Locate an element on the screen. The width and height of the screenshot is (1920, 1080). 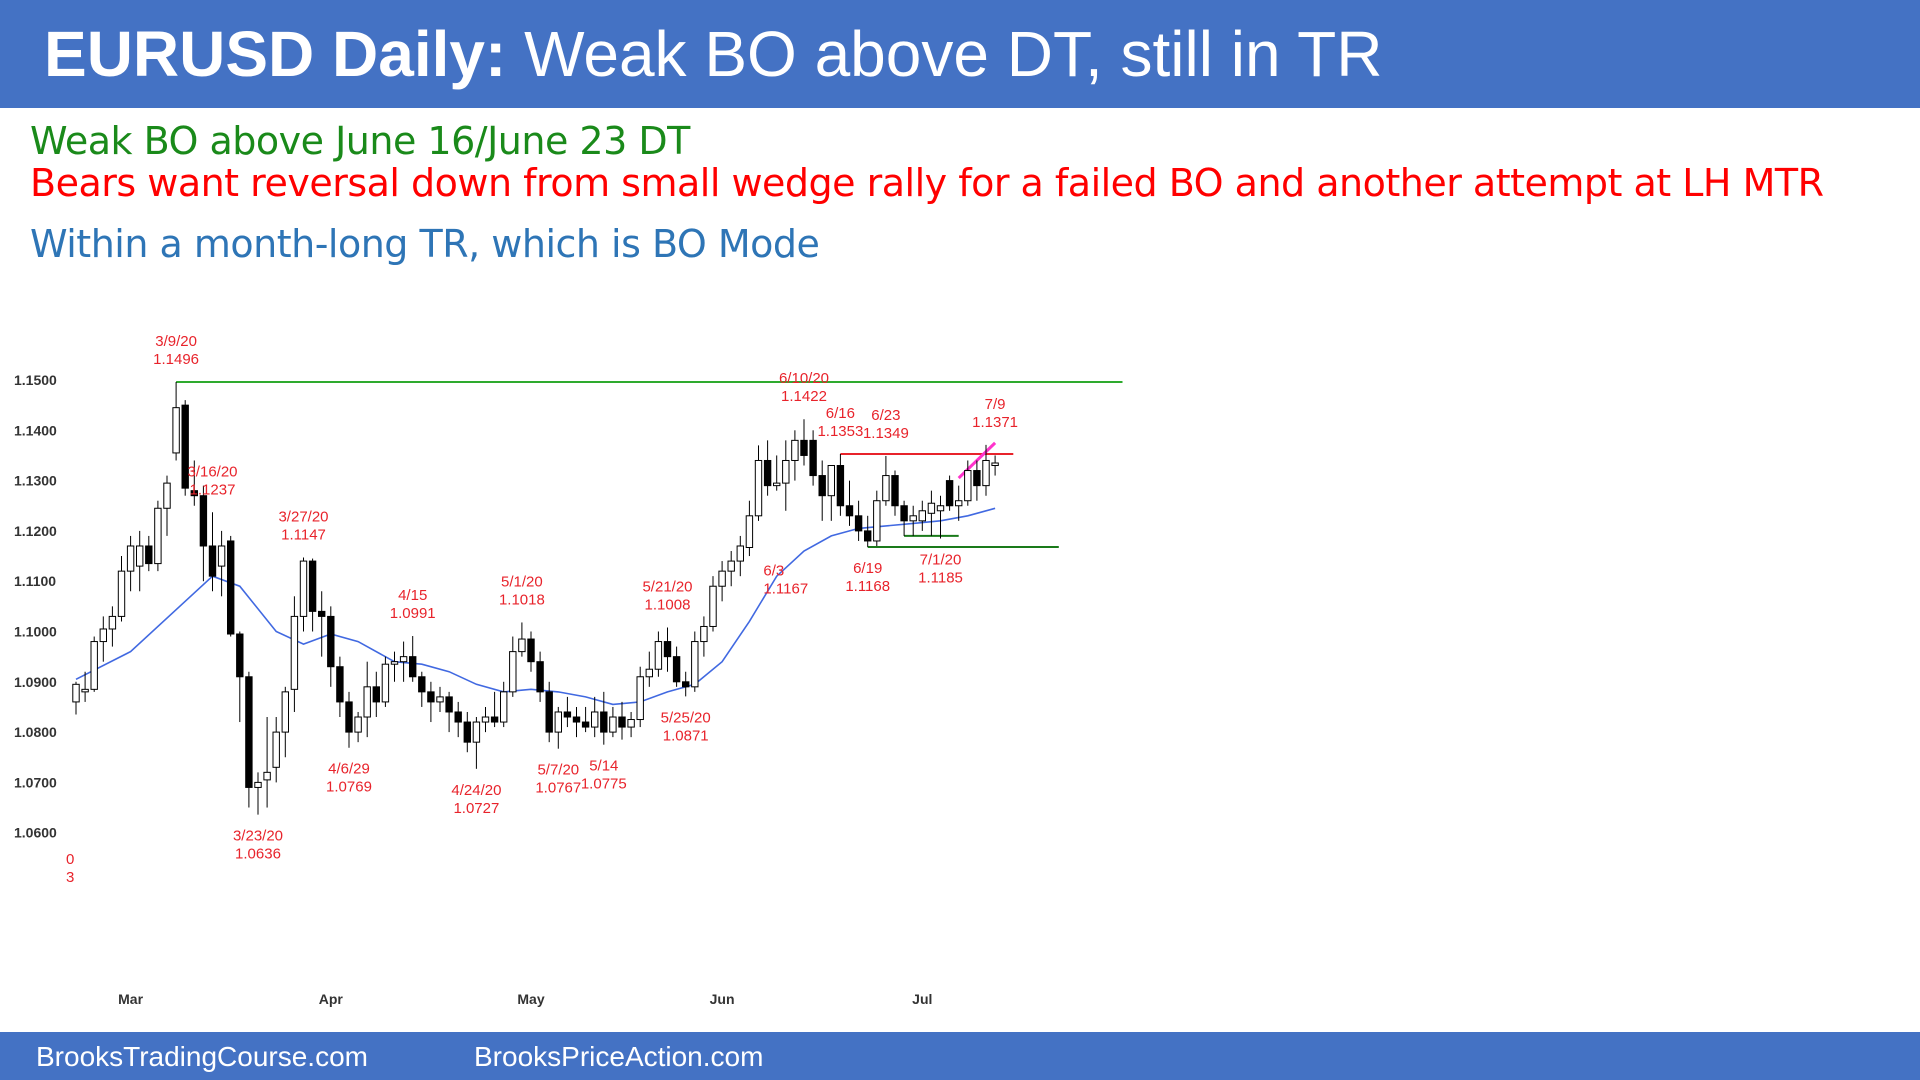
y-tick-label: 1.1300 is located at coordinates (35, 481).